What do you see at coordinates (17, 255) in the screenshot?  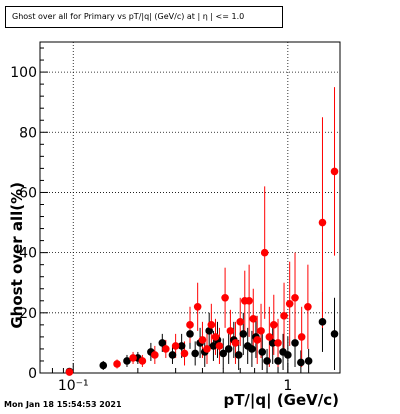 I see `y-axis-label: Ghost over all(%)` at bounding box center [17, 255].